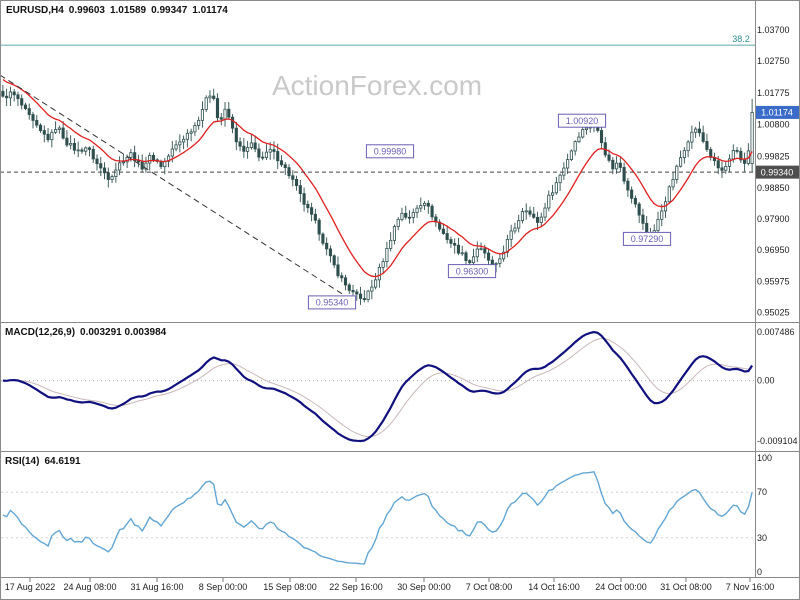 Image resolution: width=800 pixels, height=600 pixels. I want to click on time-axis-label: 24 Aug 08:00, so click(89, 587).